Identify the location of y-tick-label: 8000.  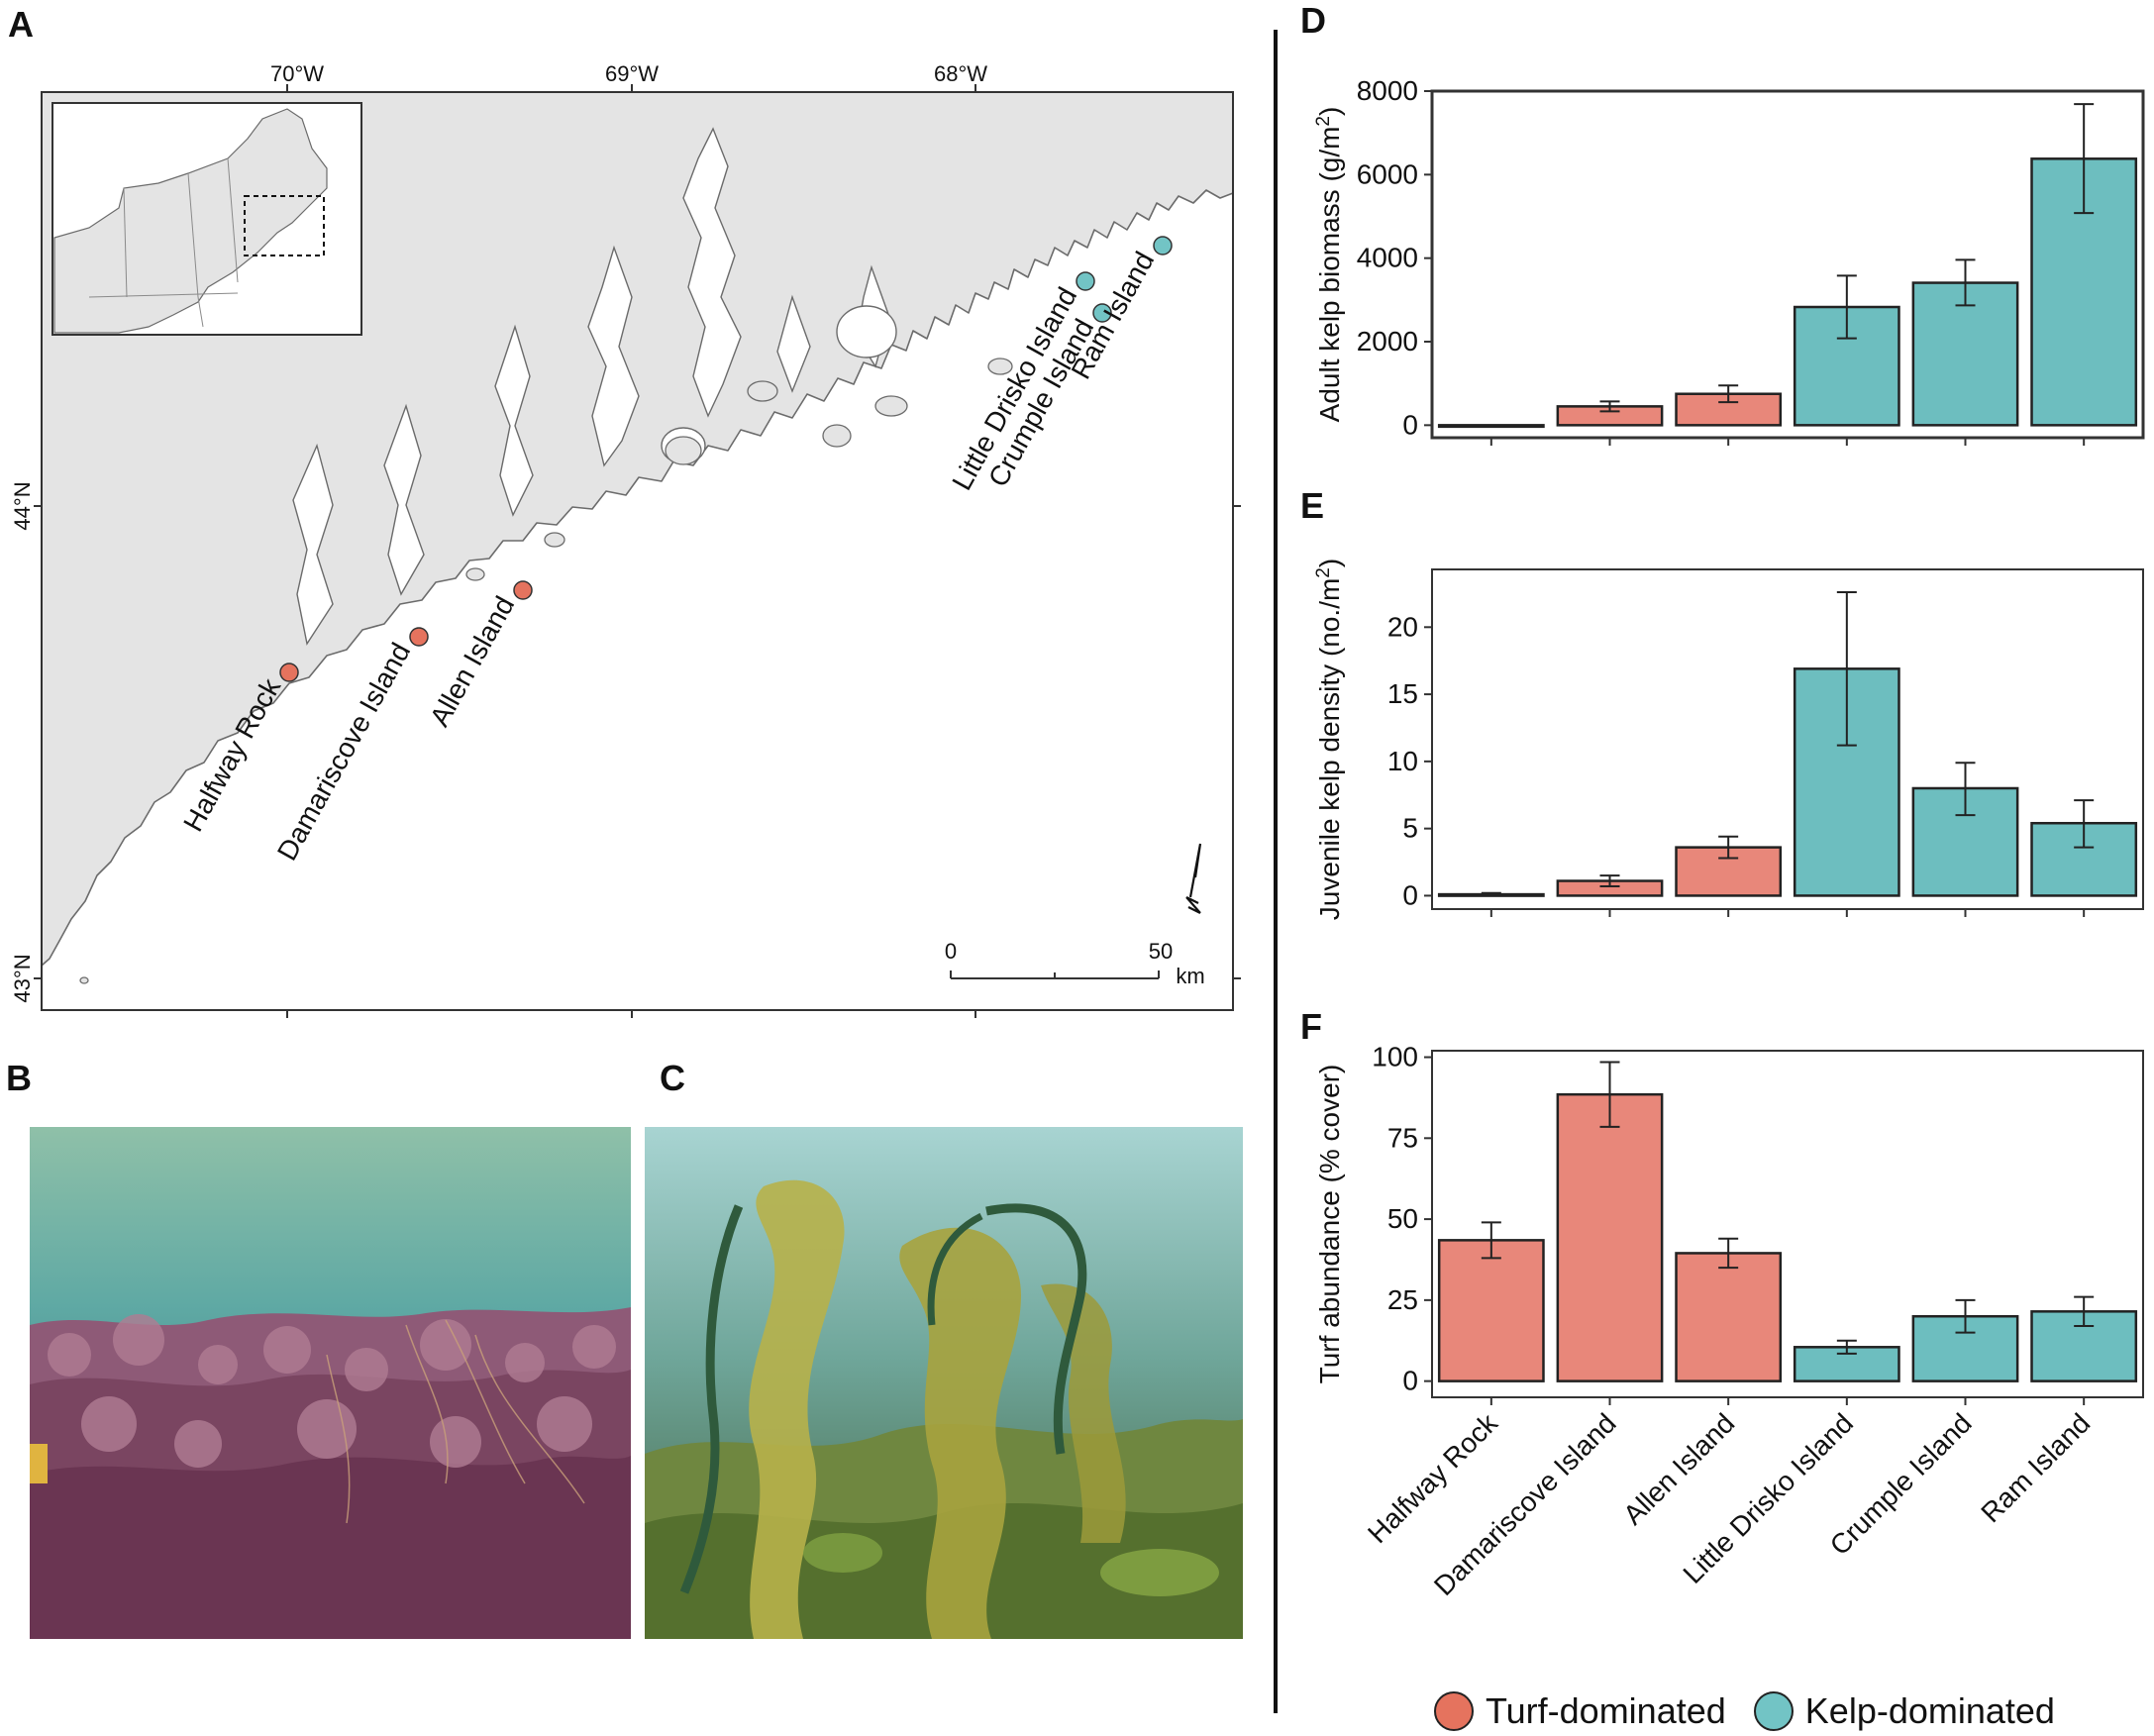
(1388, 90).